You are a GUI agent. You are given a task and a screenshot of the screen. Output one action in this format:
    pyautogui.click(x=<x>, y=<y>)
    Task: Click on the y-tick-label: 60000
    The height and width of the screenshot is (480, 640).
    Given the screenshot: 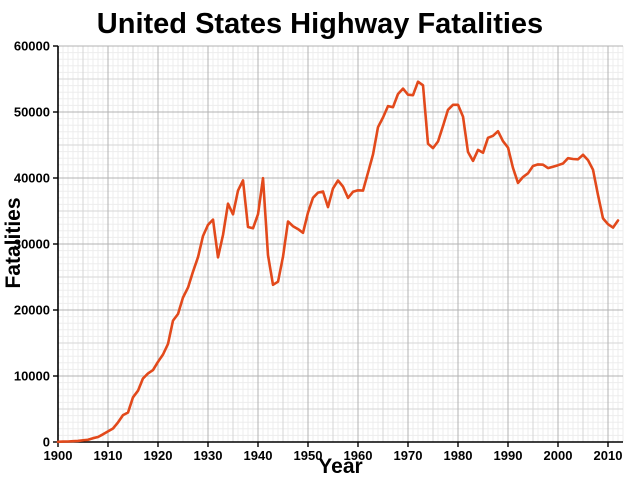 What is the action you would take?
    pyautogui.click(x=32, y=46)
    